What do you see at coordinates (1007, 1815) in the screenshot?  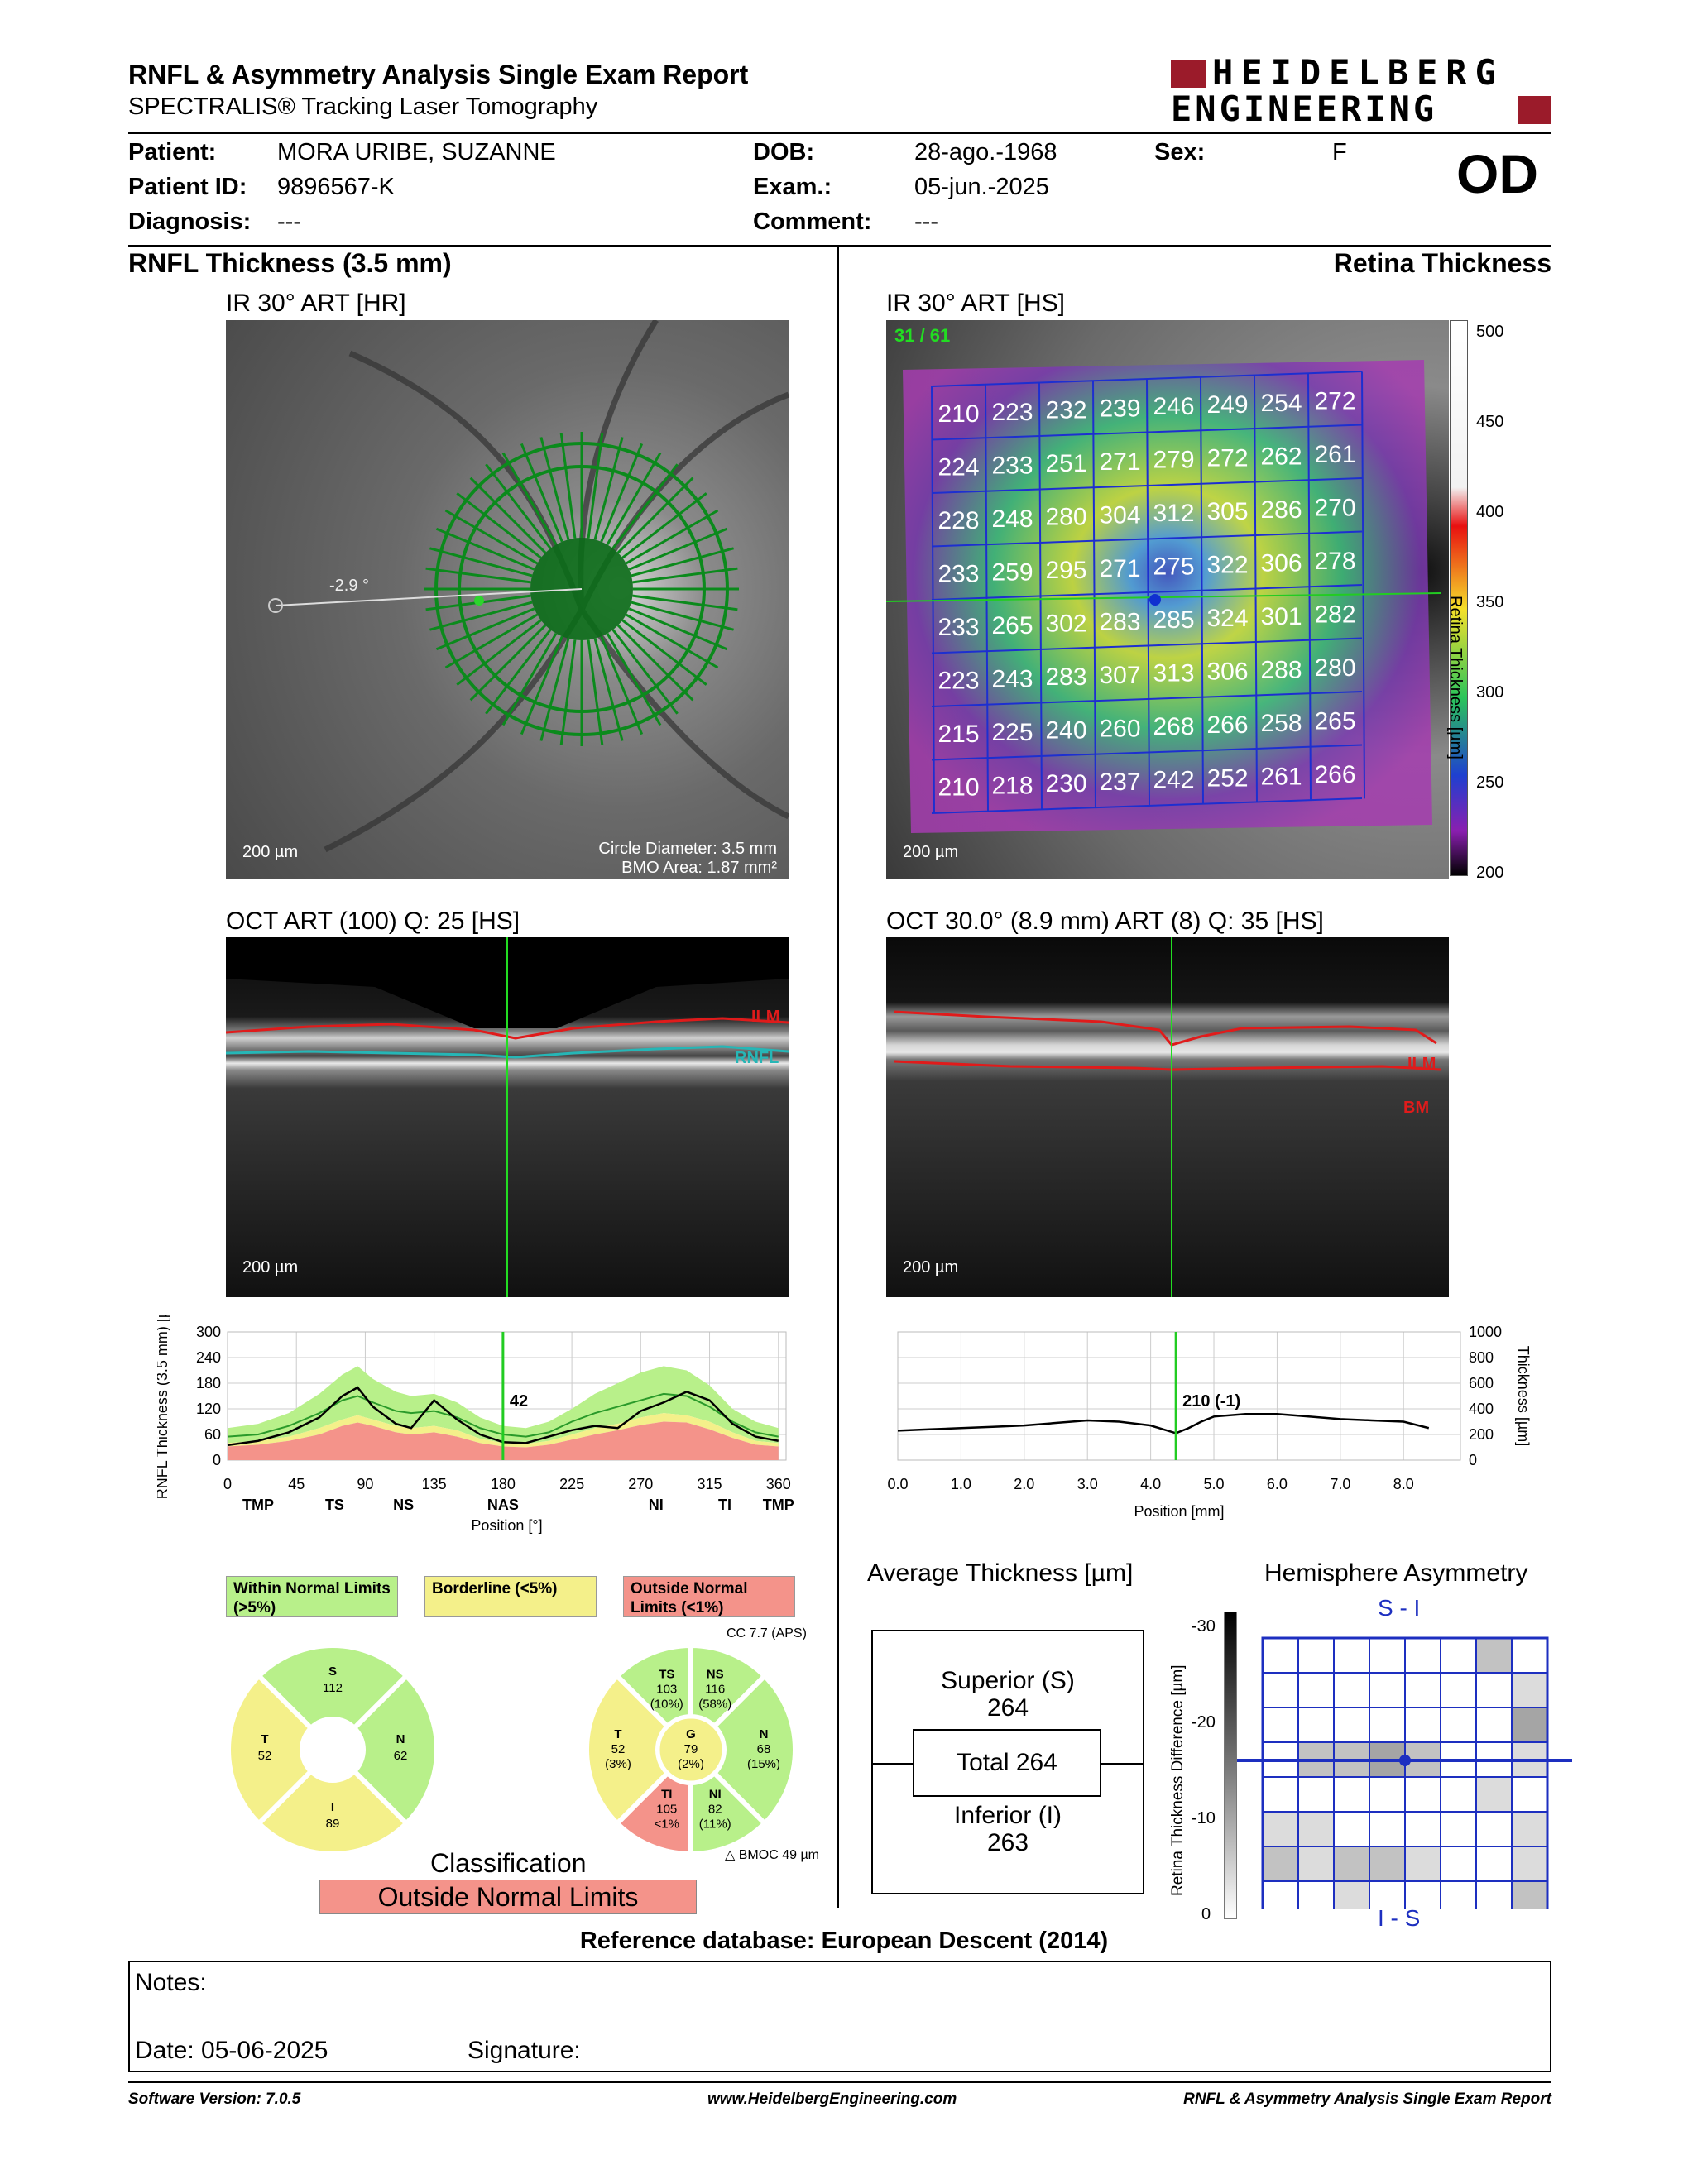 I see `inferior-label: Inferior (I)` at bounding box center [1007, 1815].